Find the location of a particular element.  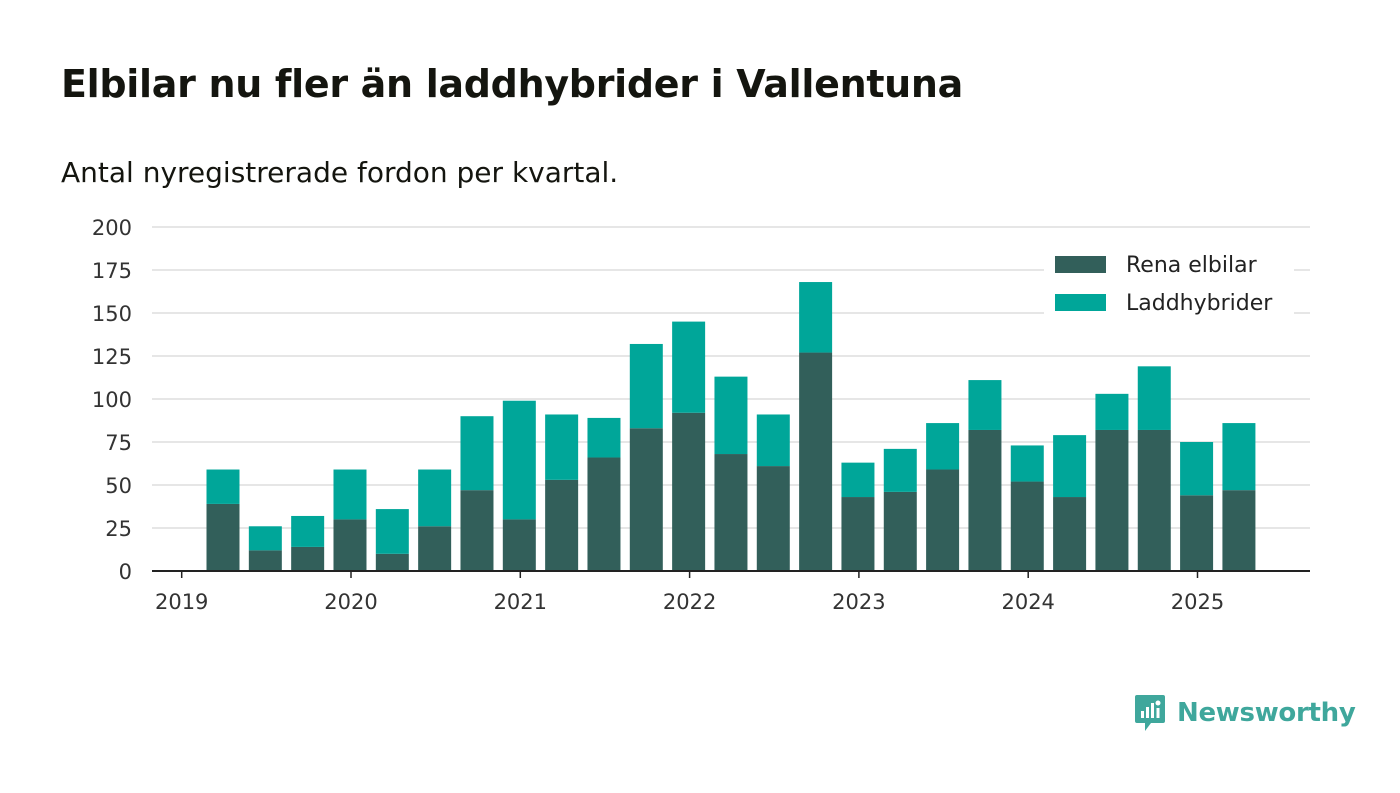

y-axis: 0 25 50 75 100 125 150 175 200 is located at coordinates (112, 400).